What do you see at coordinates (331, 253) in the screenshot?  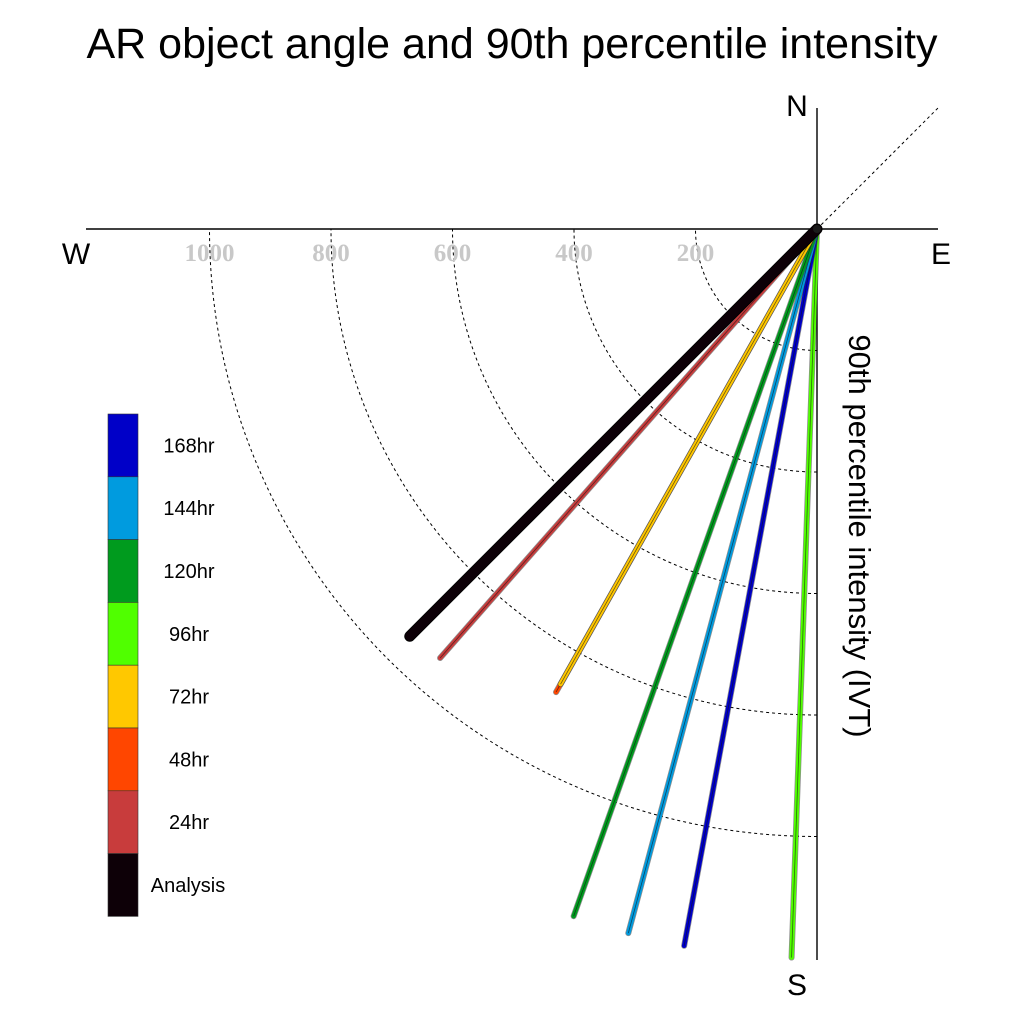 I see `tick-label-800: 800` at bounding box center [331, 253].